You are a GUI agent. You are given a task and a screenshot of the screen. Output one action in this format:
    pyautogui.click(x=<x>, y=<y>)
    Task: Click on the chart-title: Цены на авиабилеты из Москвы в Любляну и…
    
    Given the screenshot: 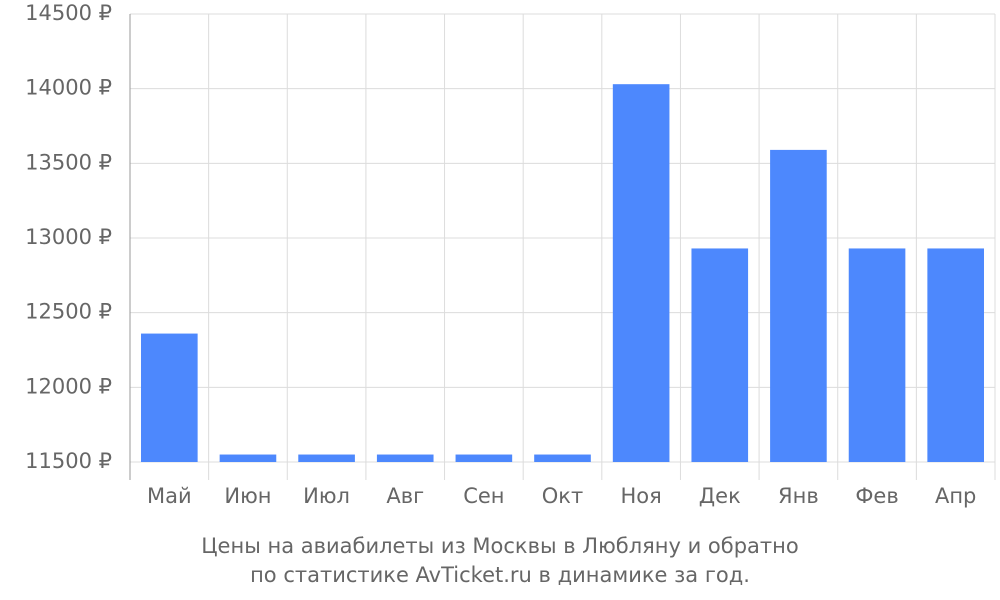 What is the action you would take?
    pyautogui.click(x=500, y=546)
    